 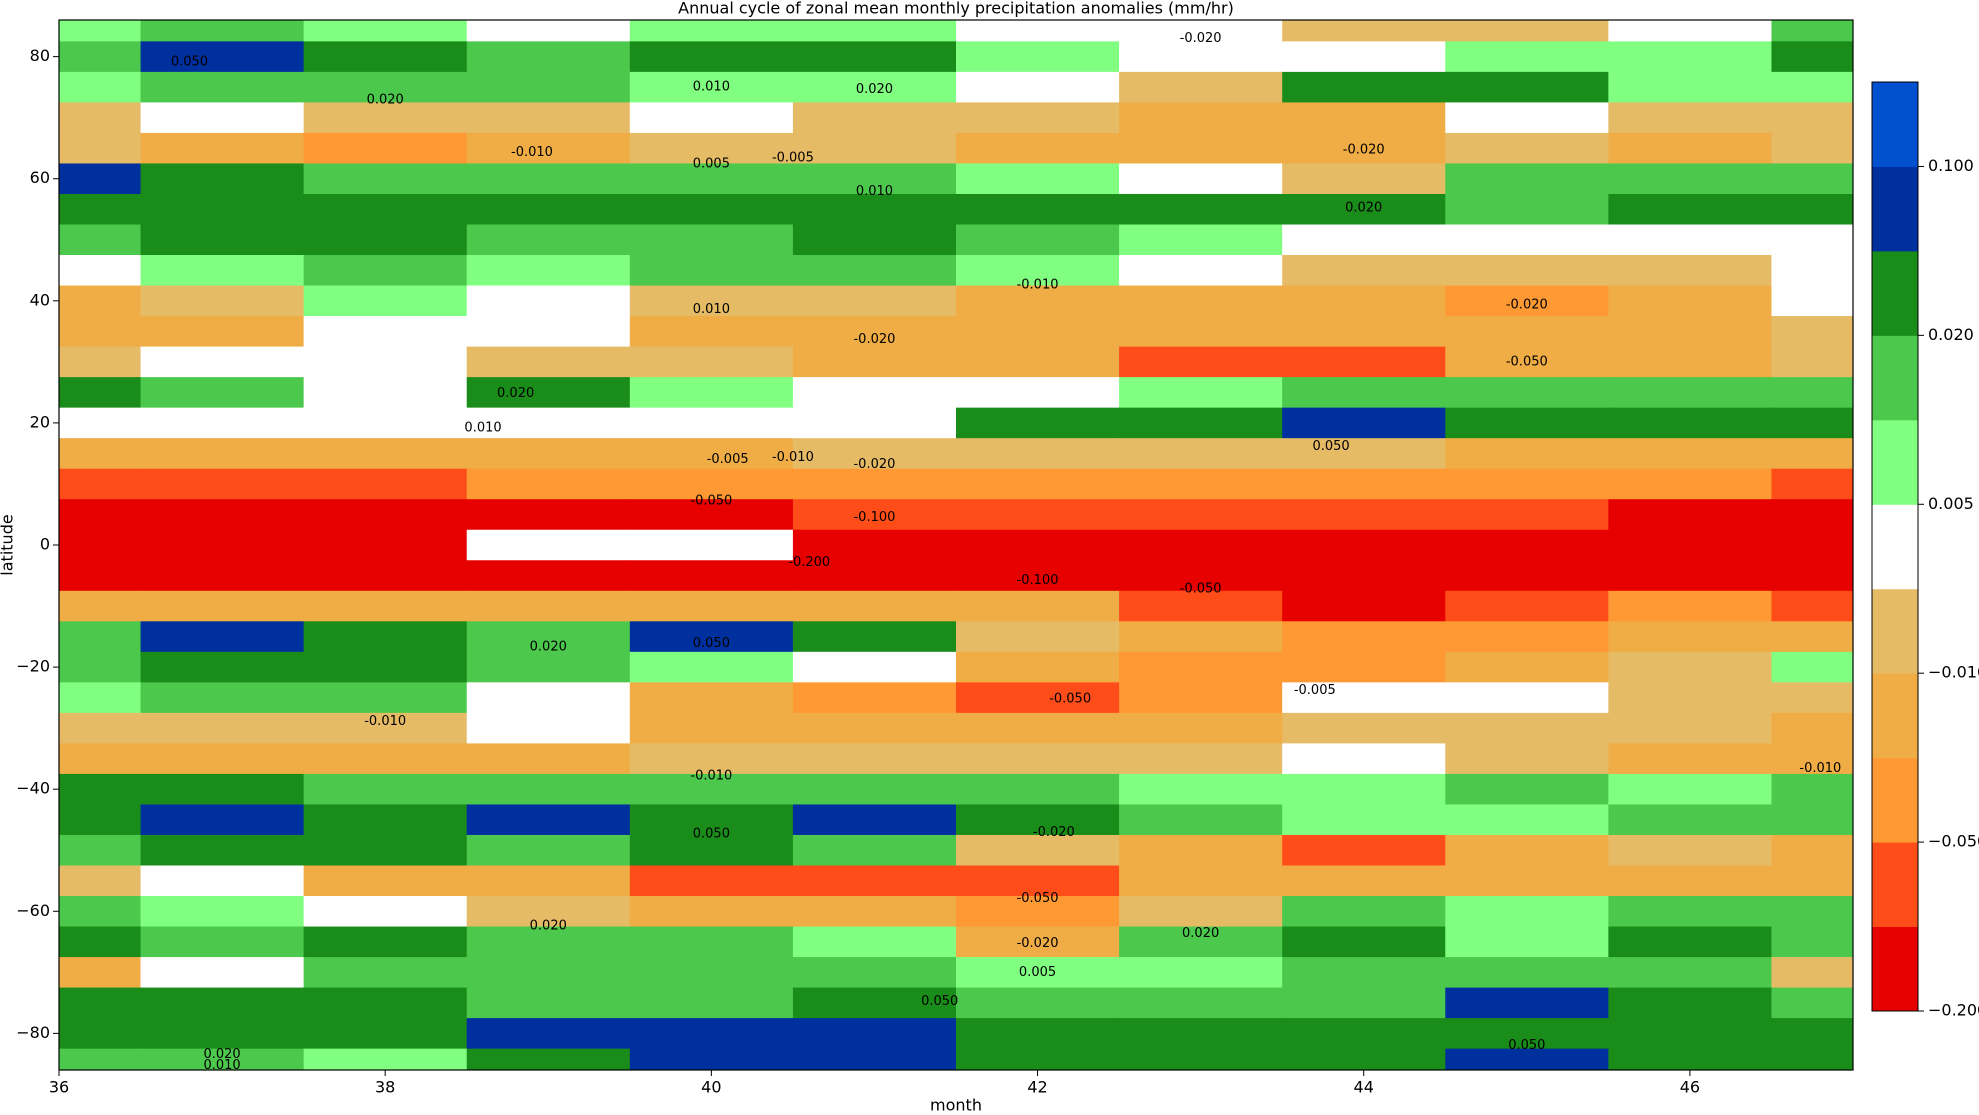 I want to click on x-tick-label: 46, so click(x=1690, y=1087).